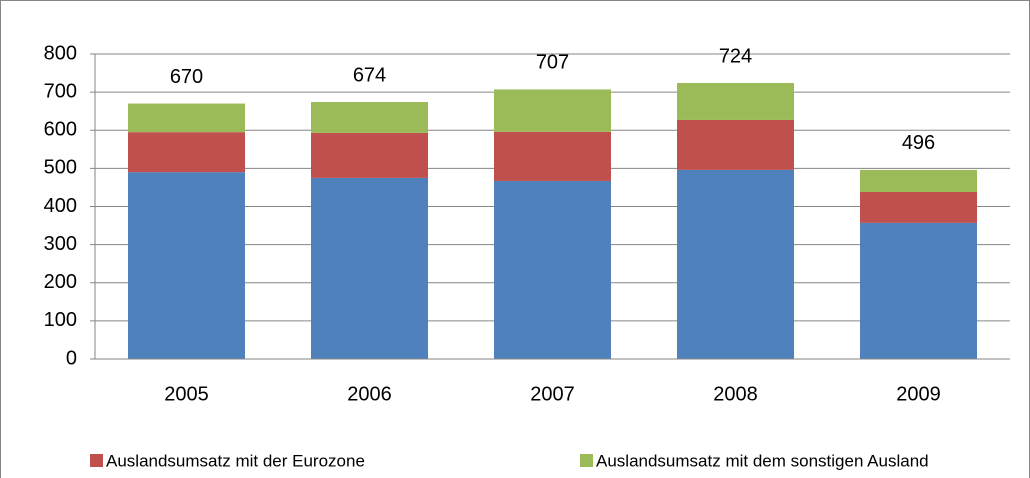  Describe the element at coordinates (60, 53) in the screenshot. I see `y-tick-label: 800` at that location.